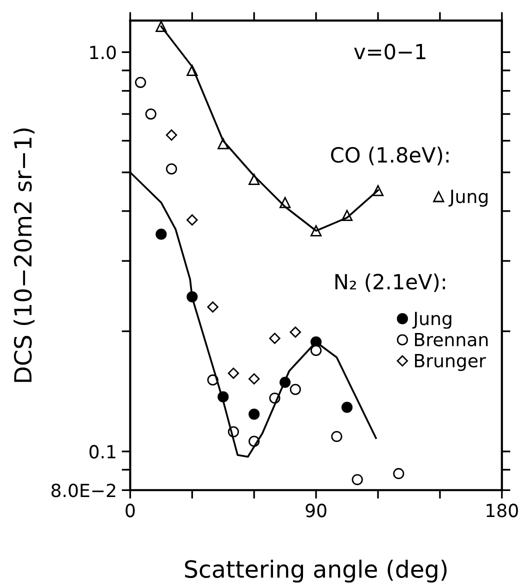 This screenshot has height=587, width=525. Describe the element at coordinates (390, 52) in the screenshot. I see `annotation: v=0−1` at that location.